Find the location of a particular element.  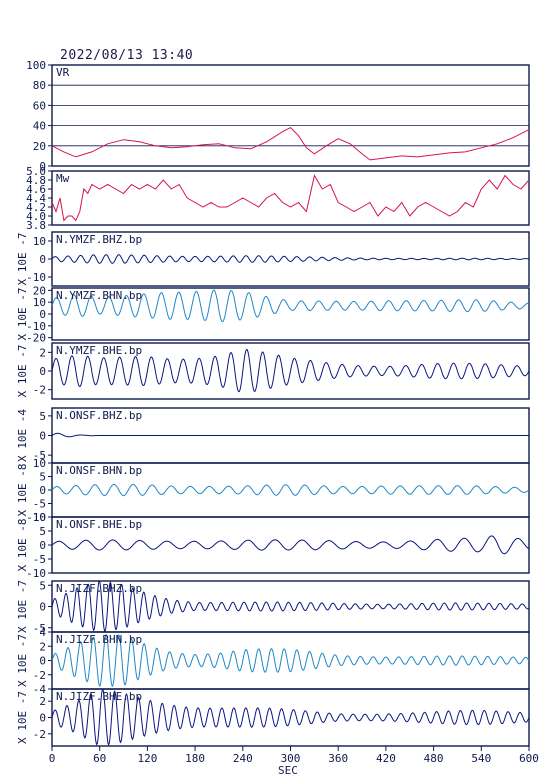

panel-onsf-bhe is located at coordinates (289, 545).